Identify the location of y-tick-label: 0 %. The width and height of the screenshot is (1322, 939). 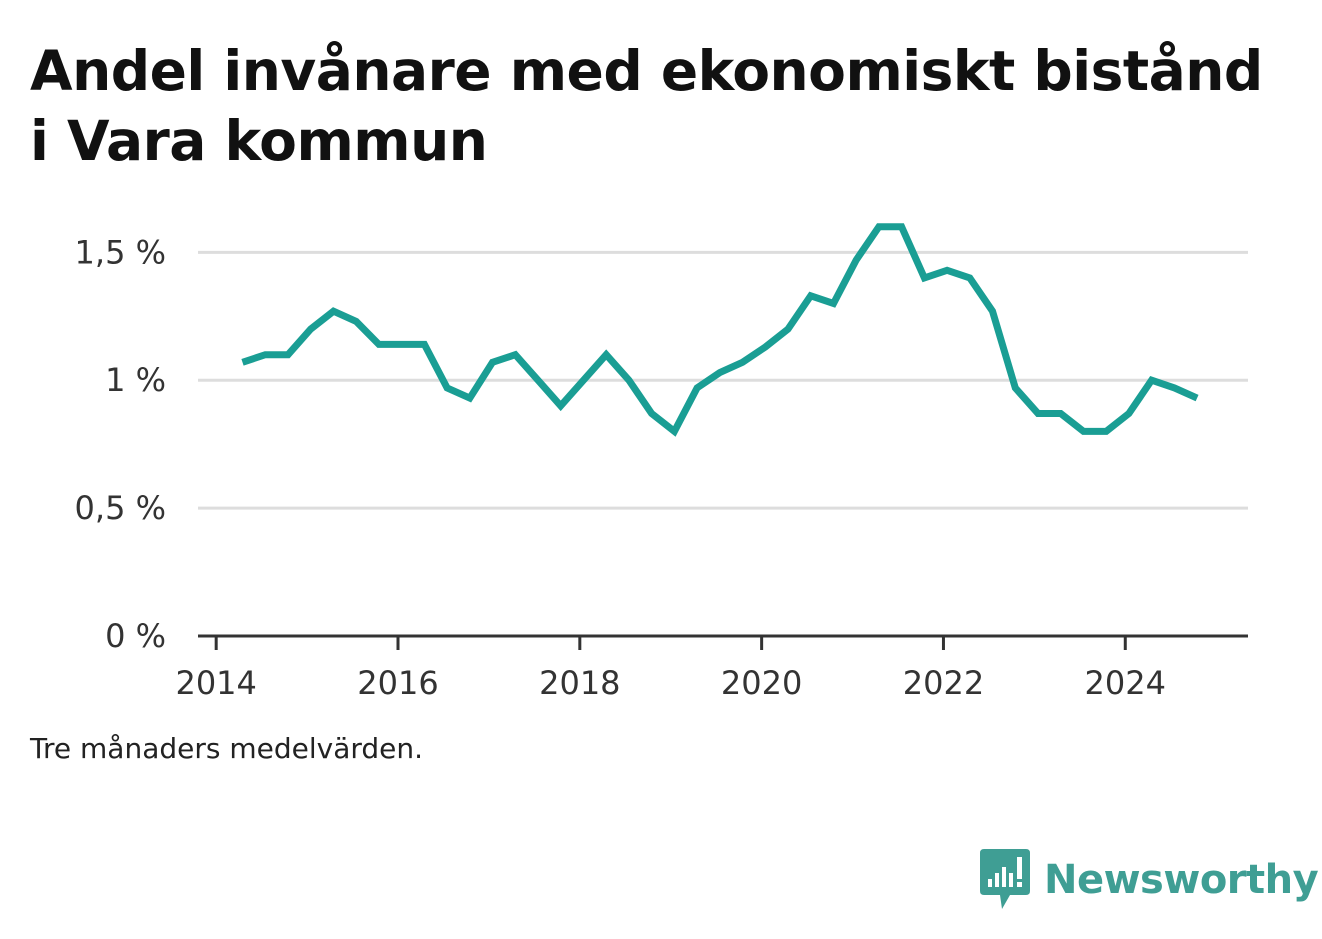
(135, 636).